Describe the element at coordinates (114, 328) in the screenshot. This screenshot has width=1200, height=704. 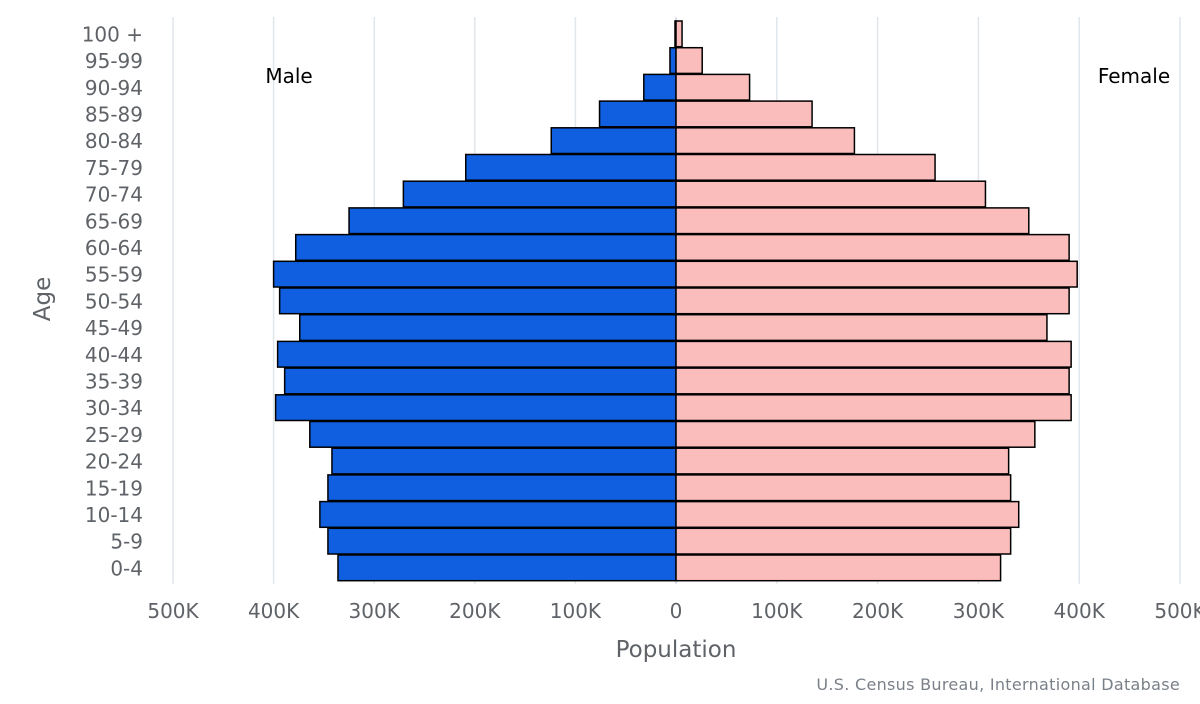
I see `y-tick-label: 45-49` at that location.